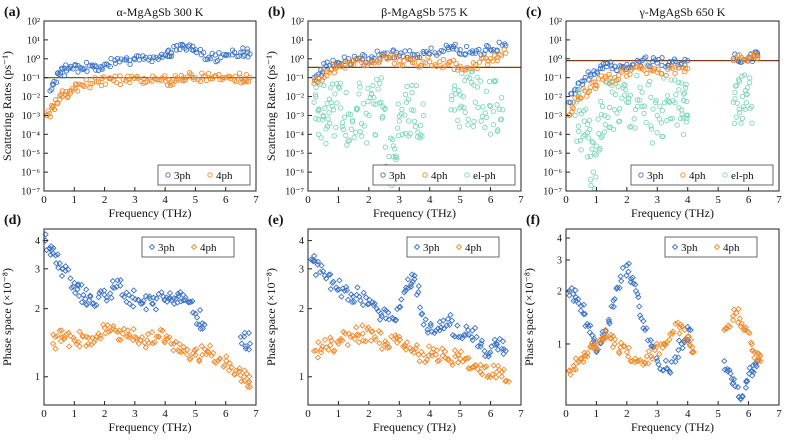  What do you see at coordinates (150, 427) in the screenshot?
I see `x-axis-label: Frequency (THz)` at bounding box center [150, 427].